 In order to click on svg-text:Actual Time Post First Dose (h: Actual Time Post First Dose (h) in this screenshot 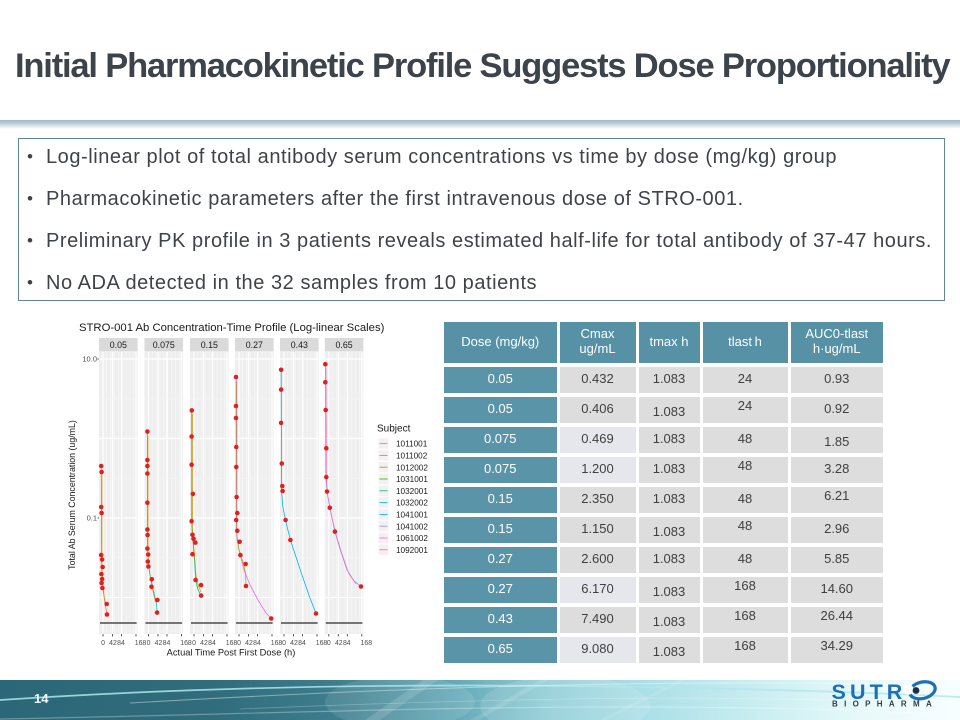, I will do `click(231, 653)`.